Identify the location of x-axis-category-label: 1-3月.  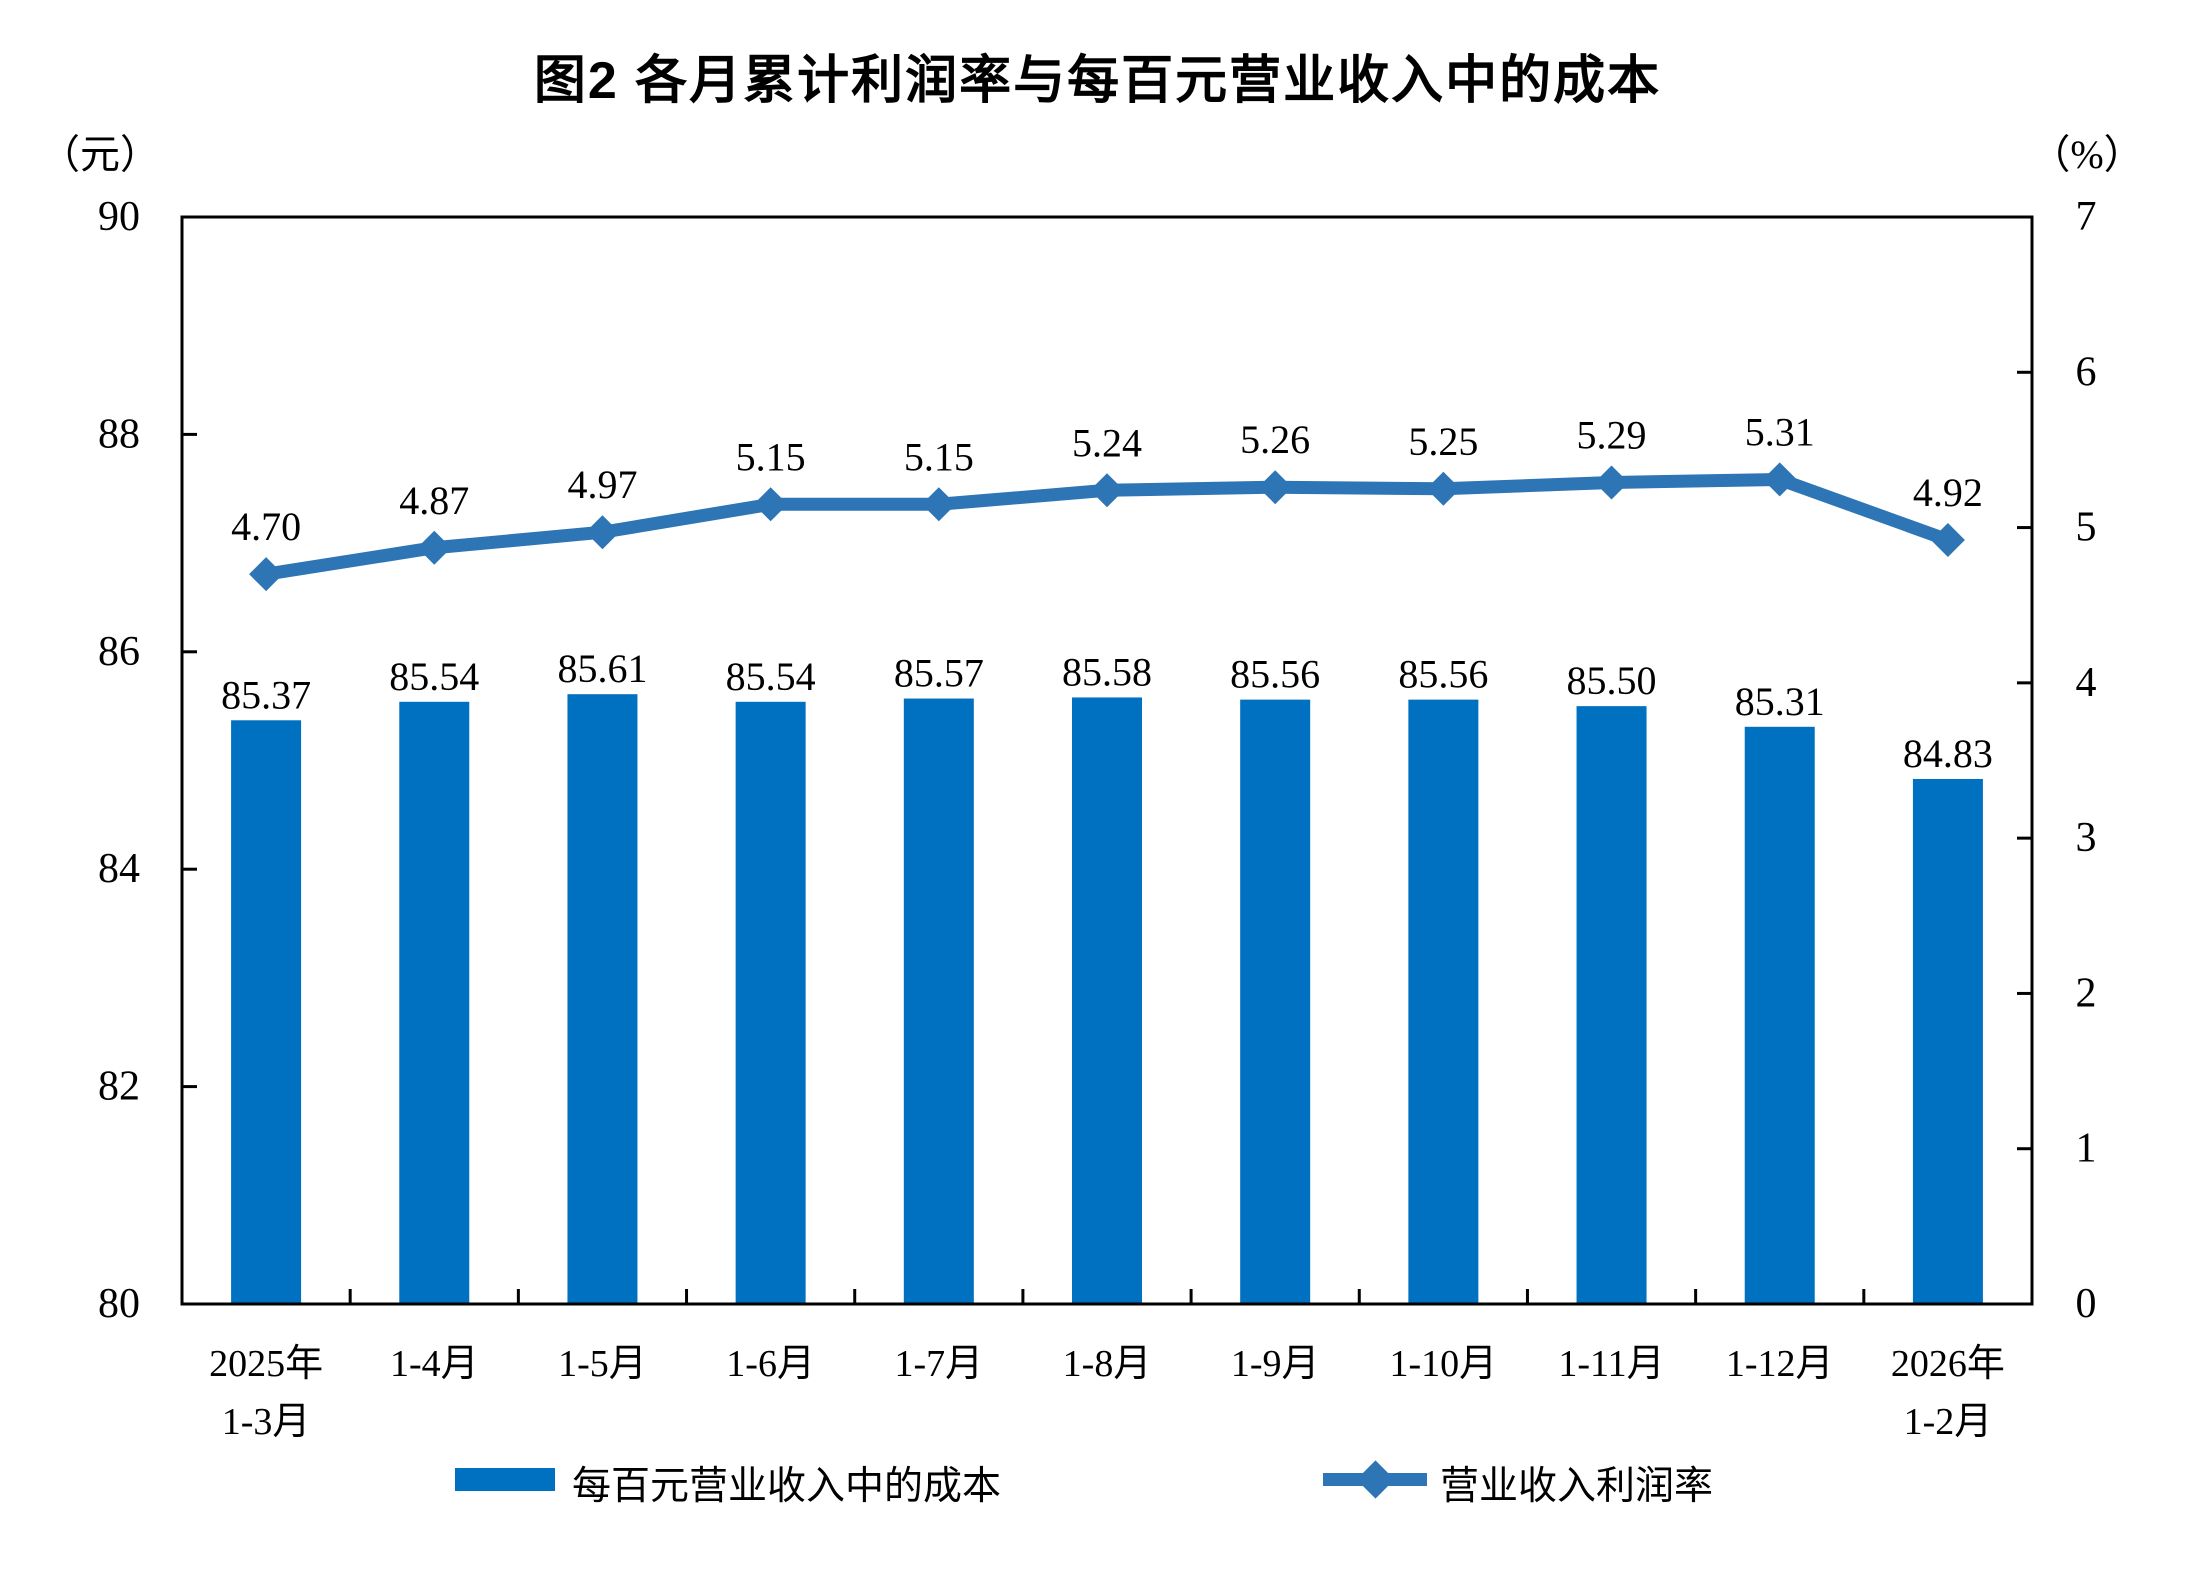
(266, 1422).